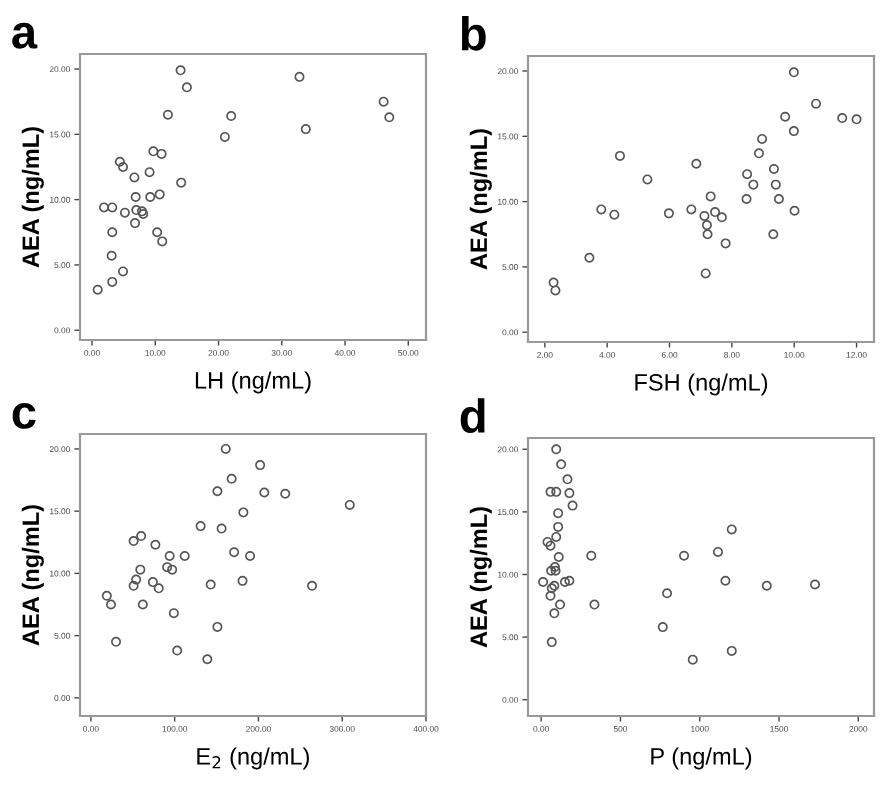  What do you see at coordinates (701, 758) in the screenshot?
I see `x-axis-title: P (ng/mL)` at bounding box center [701, 758].